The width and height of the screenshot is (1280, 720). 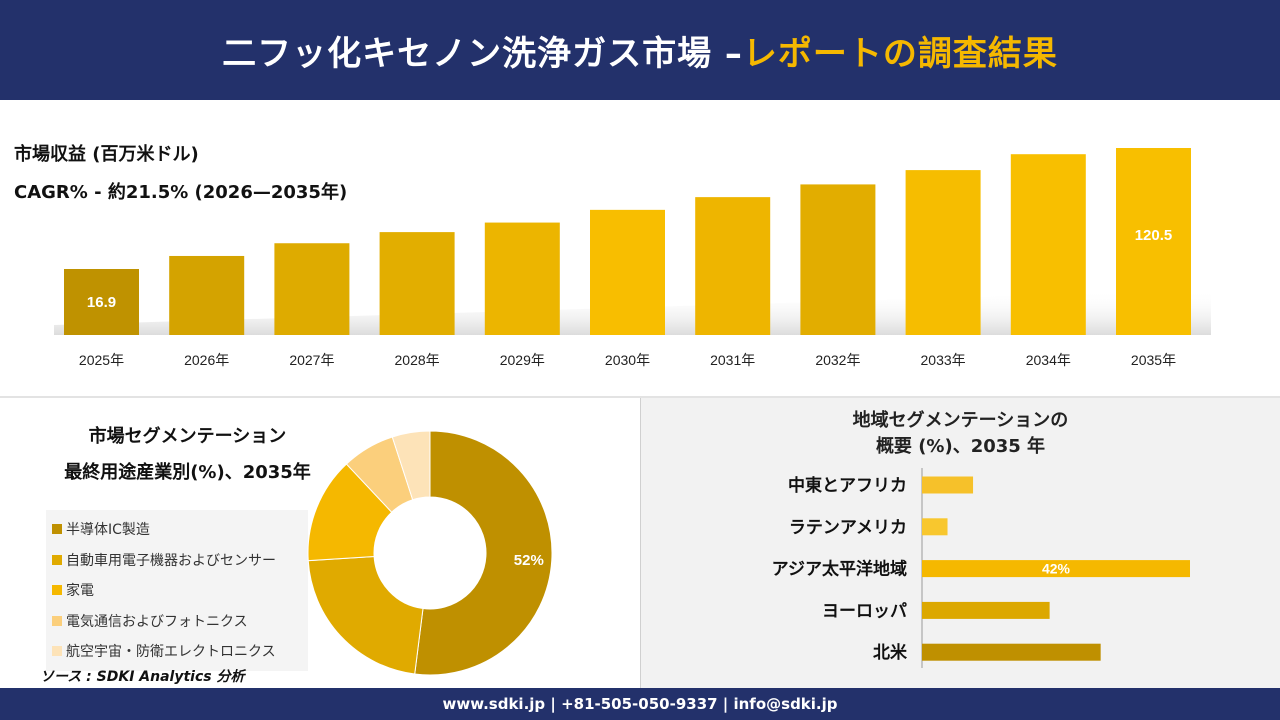 I want to click on year-tick-label: 2028年, so click(x=417, y=360).